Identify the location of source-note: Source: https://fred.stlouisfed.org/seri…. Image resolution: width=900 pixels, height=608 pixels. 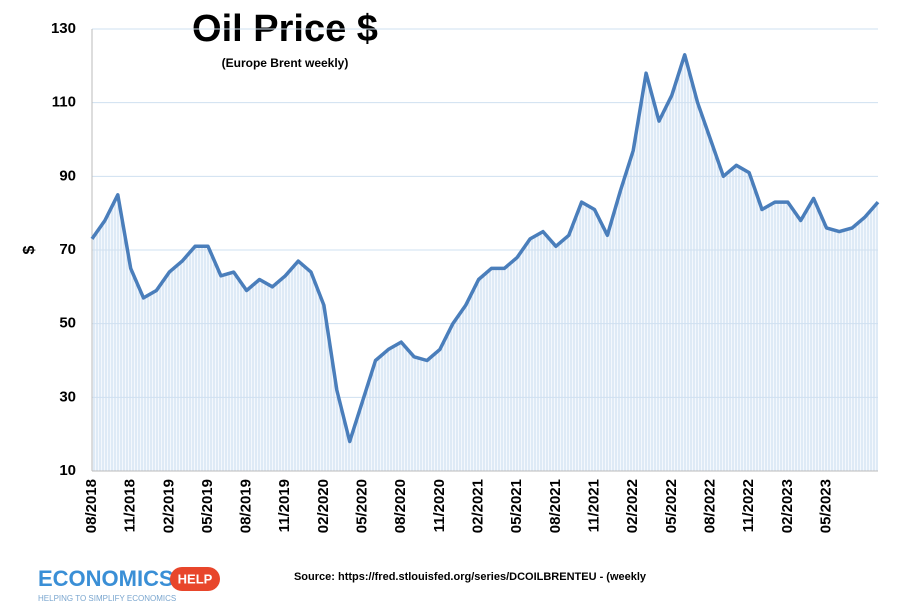
(470, 577).